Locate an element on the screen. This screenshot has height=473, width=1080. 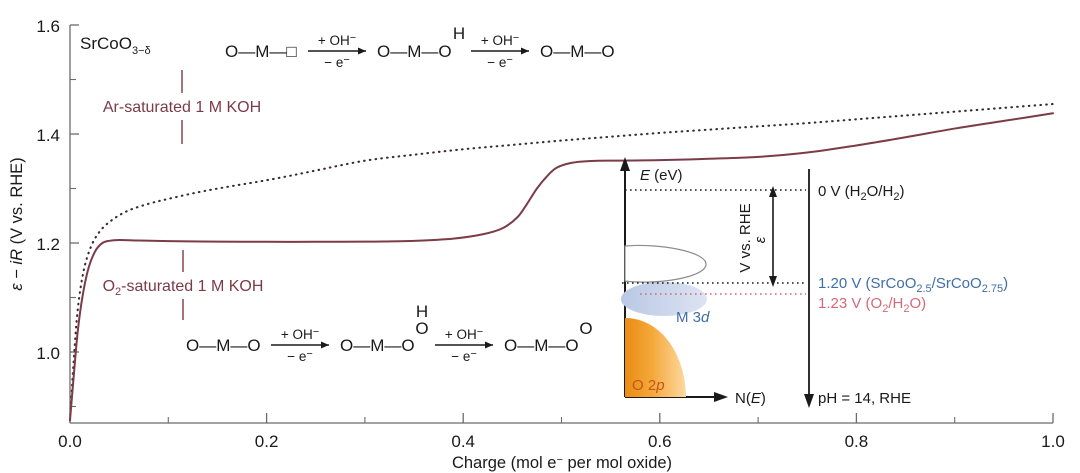
y-tick-label: 1.6 is located at coordinates (48, 26).